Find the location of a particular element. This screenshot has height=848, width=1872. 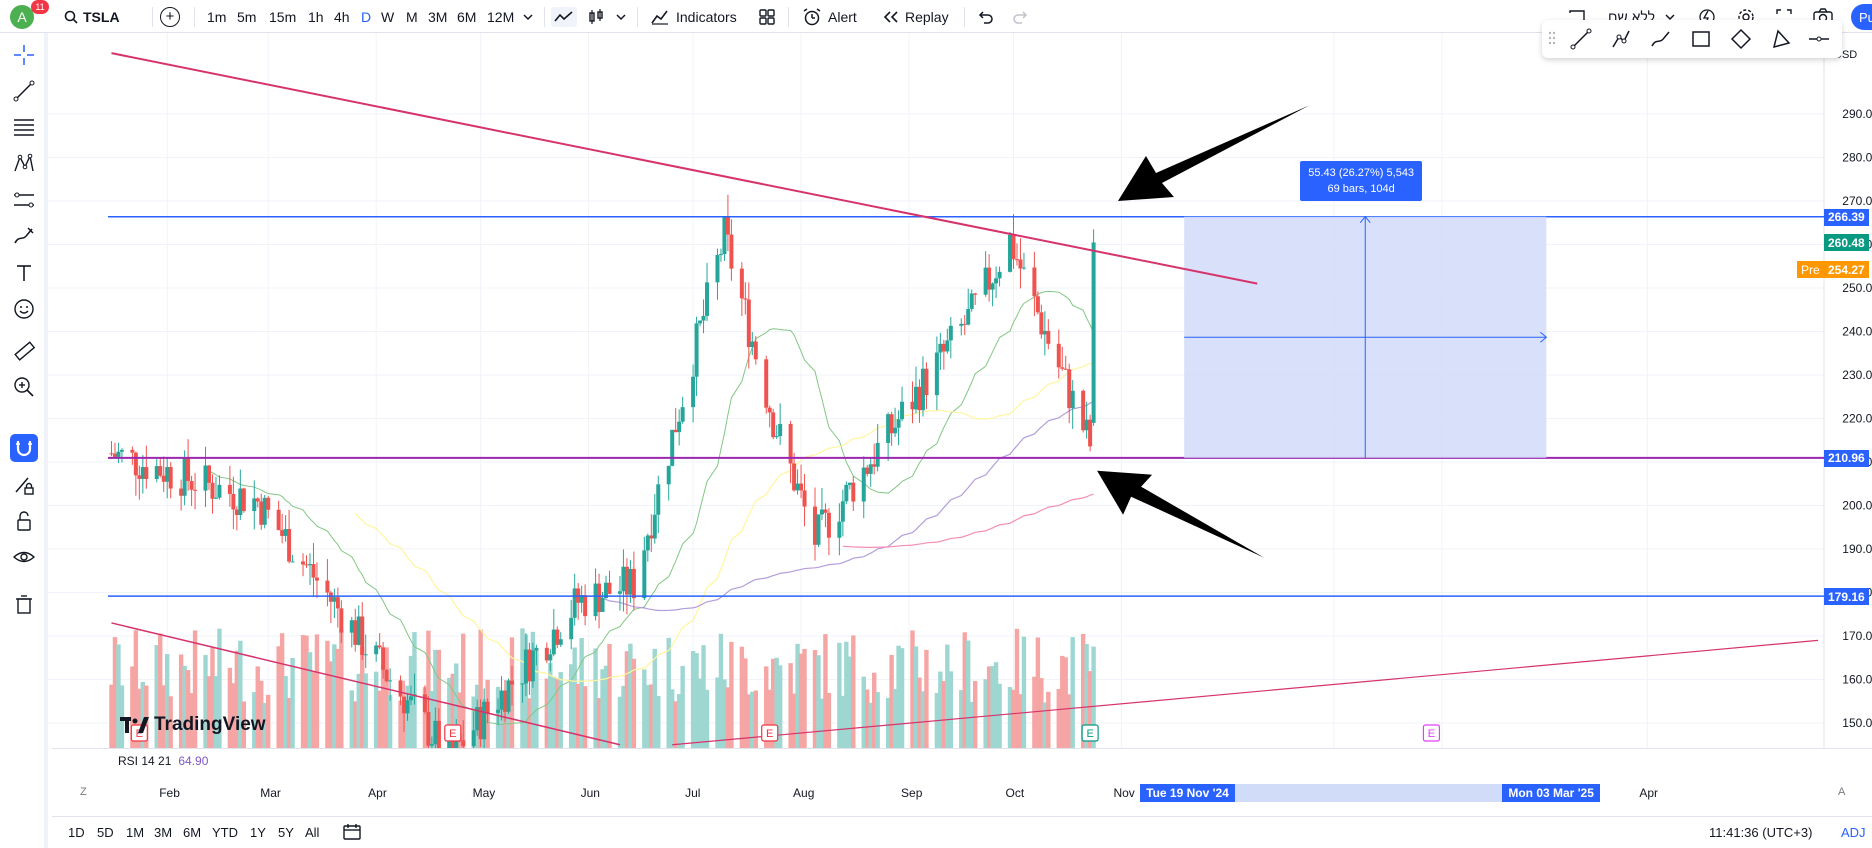

undo-button is located at coordinates (985, 16).